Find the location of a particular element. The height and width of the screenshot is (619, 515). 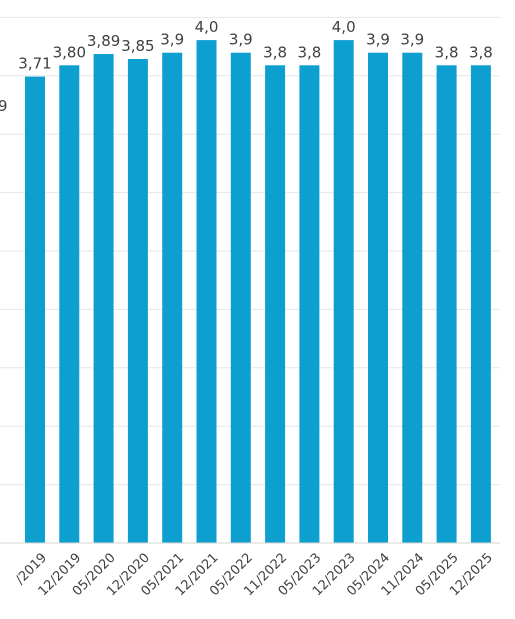

cropped-data-label: 9 is located at coordinates (4, 106).